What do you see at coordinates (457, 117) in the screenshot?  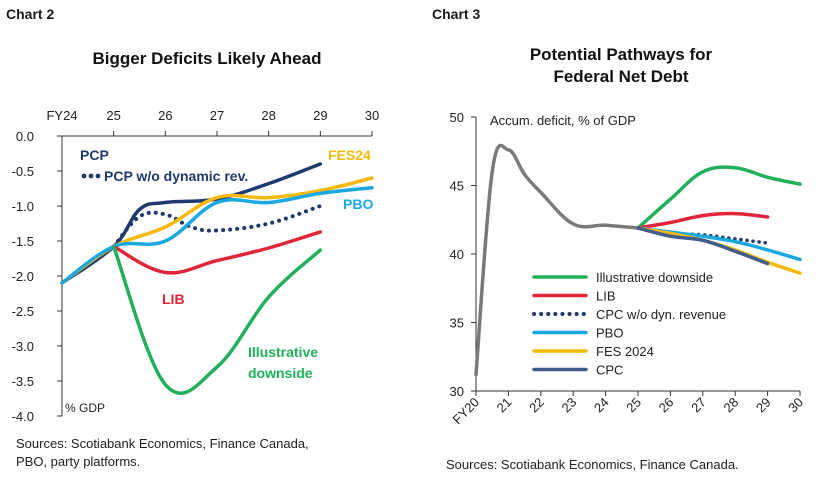 I see `y-tick-label: 50` at bounding box center [457, 117].